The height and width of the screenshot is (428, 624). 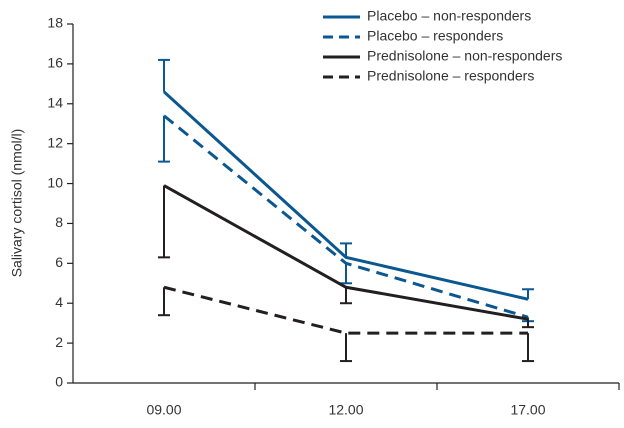 I want to click on x-tick-label: 12.00, so click(x=345, y=410).